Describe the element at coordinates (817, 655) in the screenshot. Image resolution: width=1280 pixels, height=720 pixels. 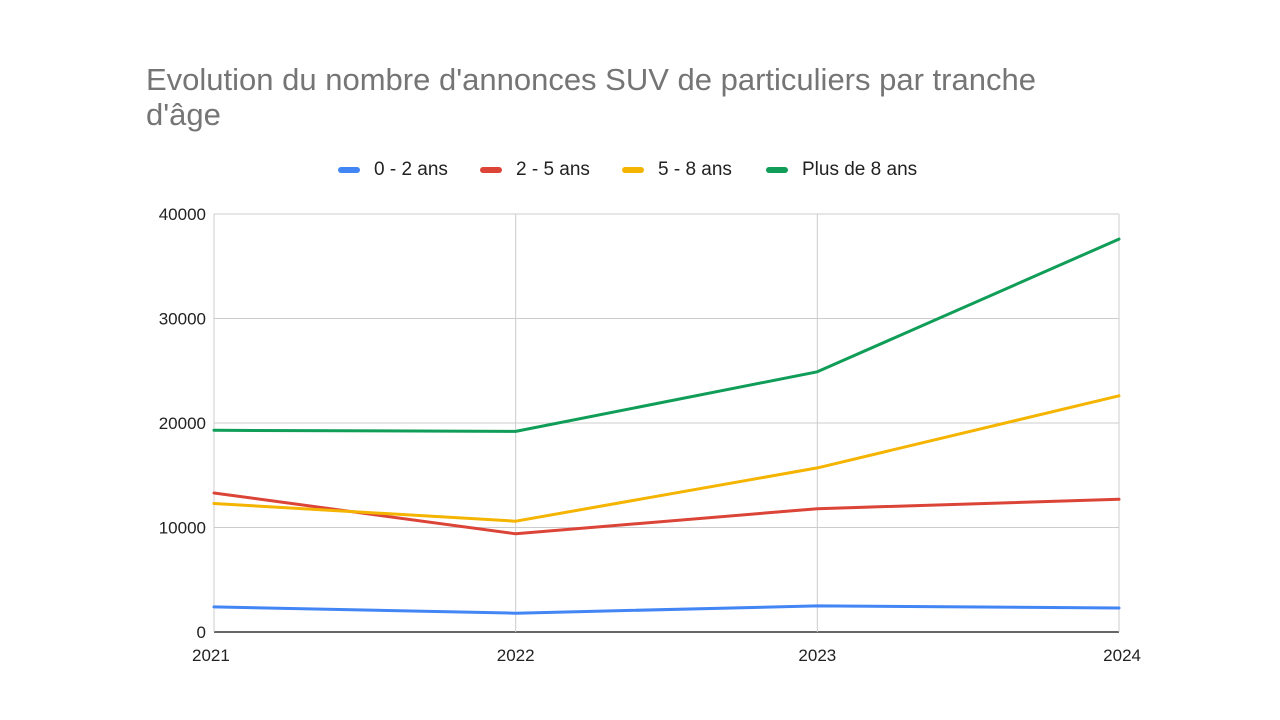
I see `x-tick-label: 2023` at that location.